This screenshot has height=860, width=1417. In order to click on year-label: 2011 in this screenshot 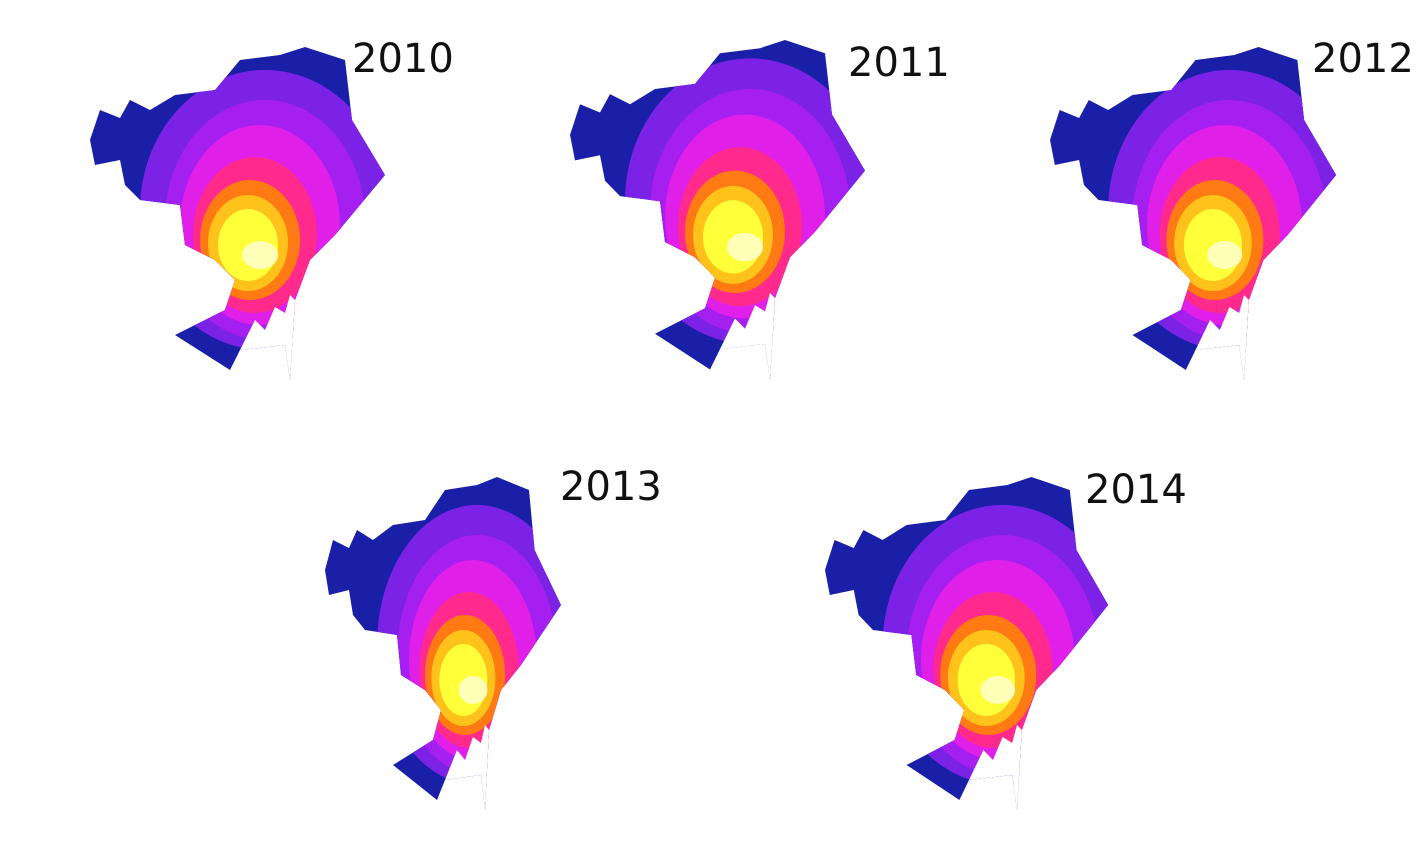, I will do `click(899, 63)`.